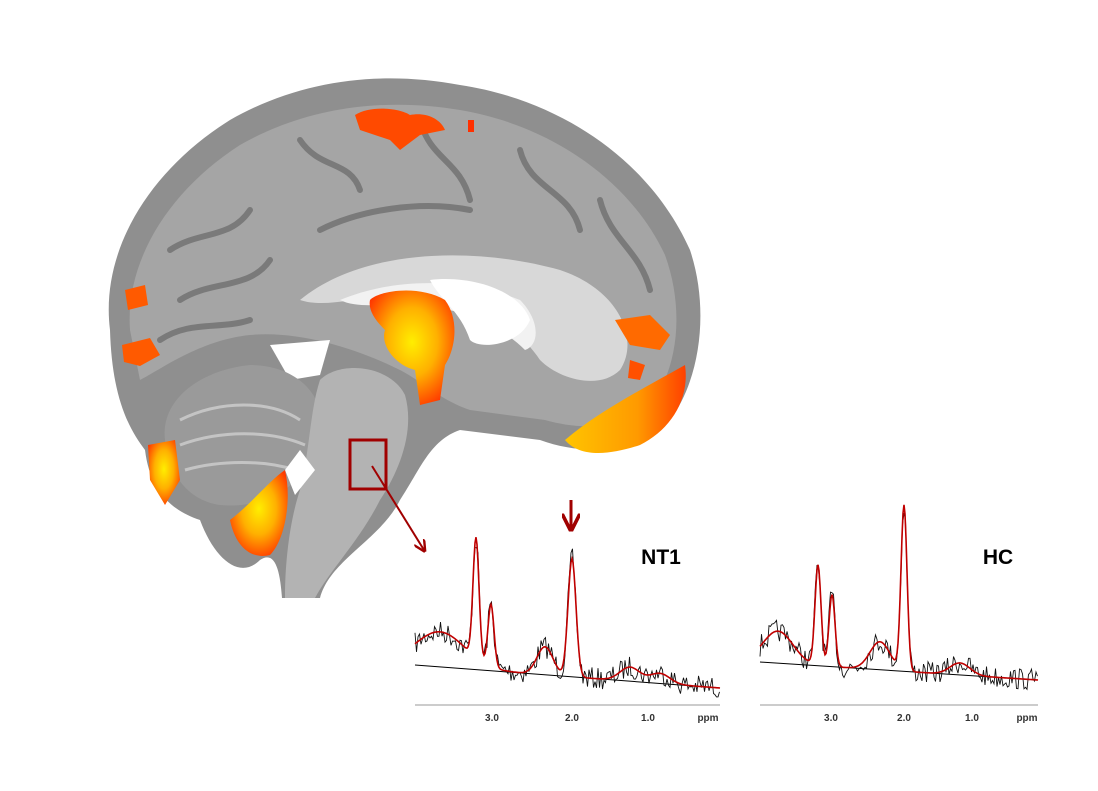 This screenshot has height=791, width=1098. What do you see at coordinates (397, 507) in the screenshot?
I see `roi-arrow` at bounding box center [397, 507].